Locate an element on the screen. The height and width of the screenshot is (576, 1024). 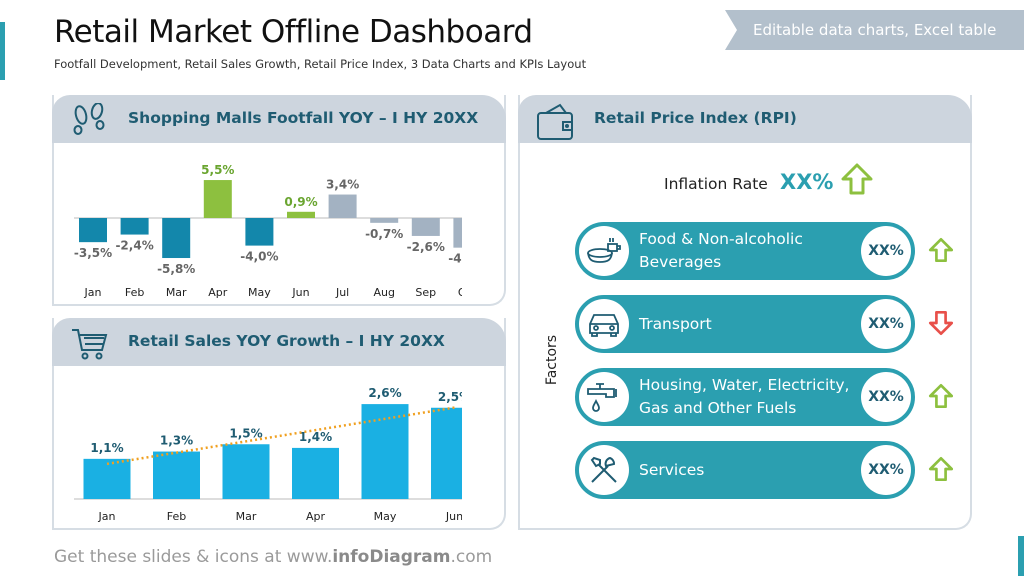
faucet-icon is located at coordinates (604, 397).